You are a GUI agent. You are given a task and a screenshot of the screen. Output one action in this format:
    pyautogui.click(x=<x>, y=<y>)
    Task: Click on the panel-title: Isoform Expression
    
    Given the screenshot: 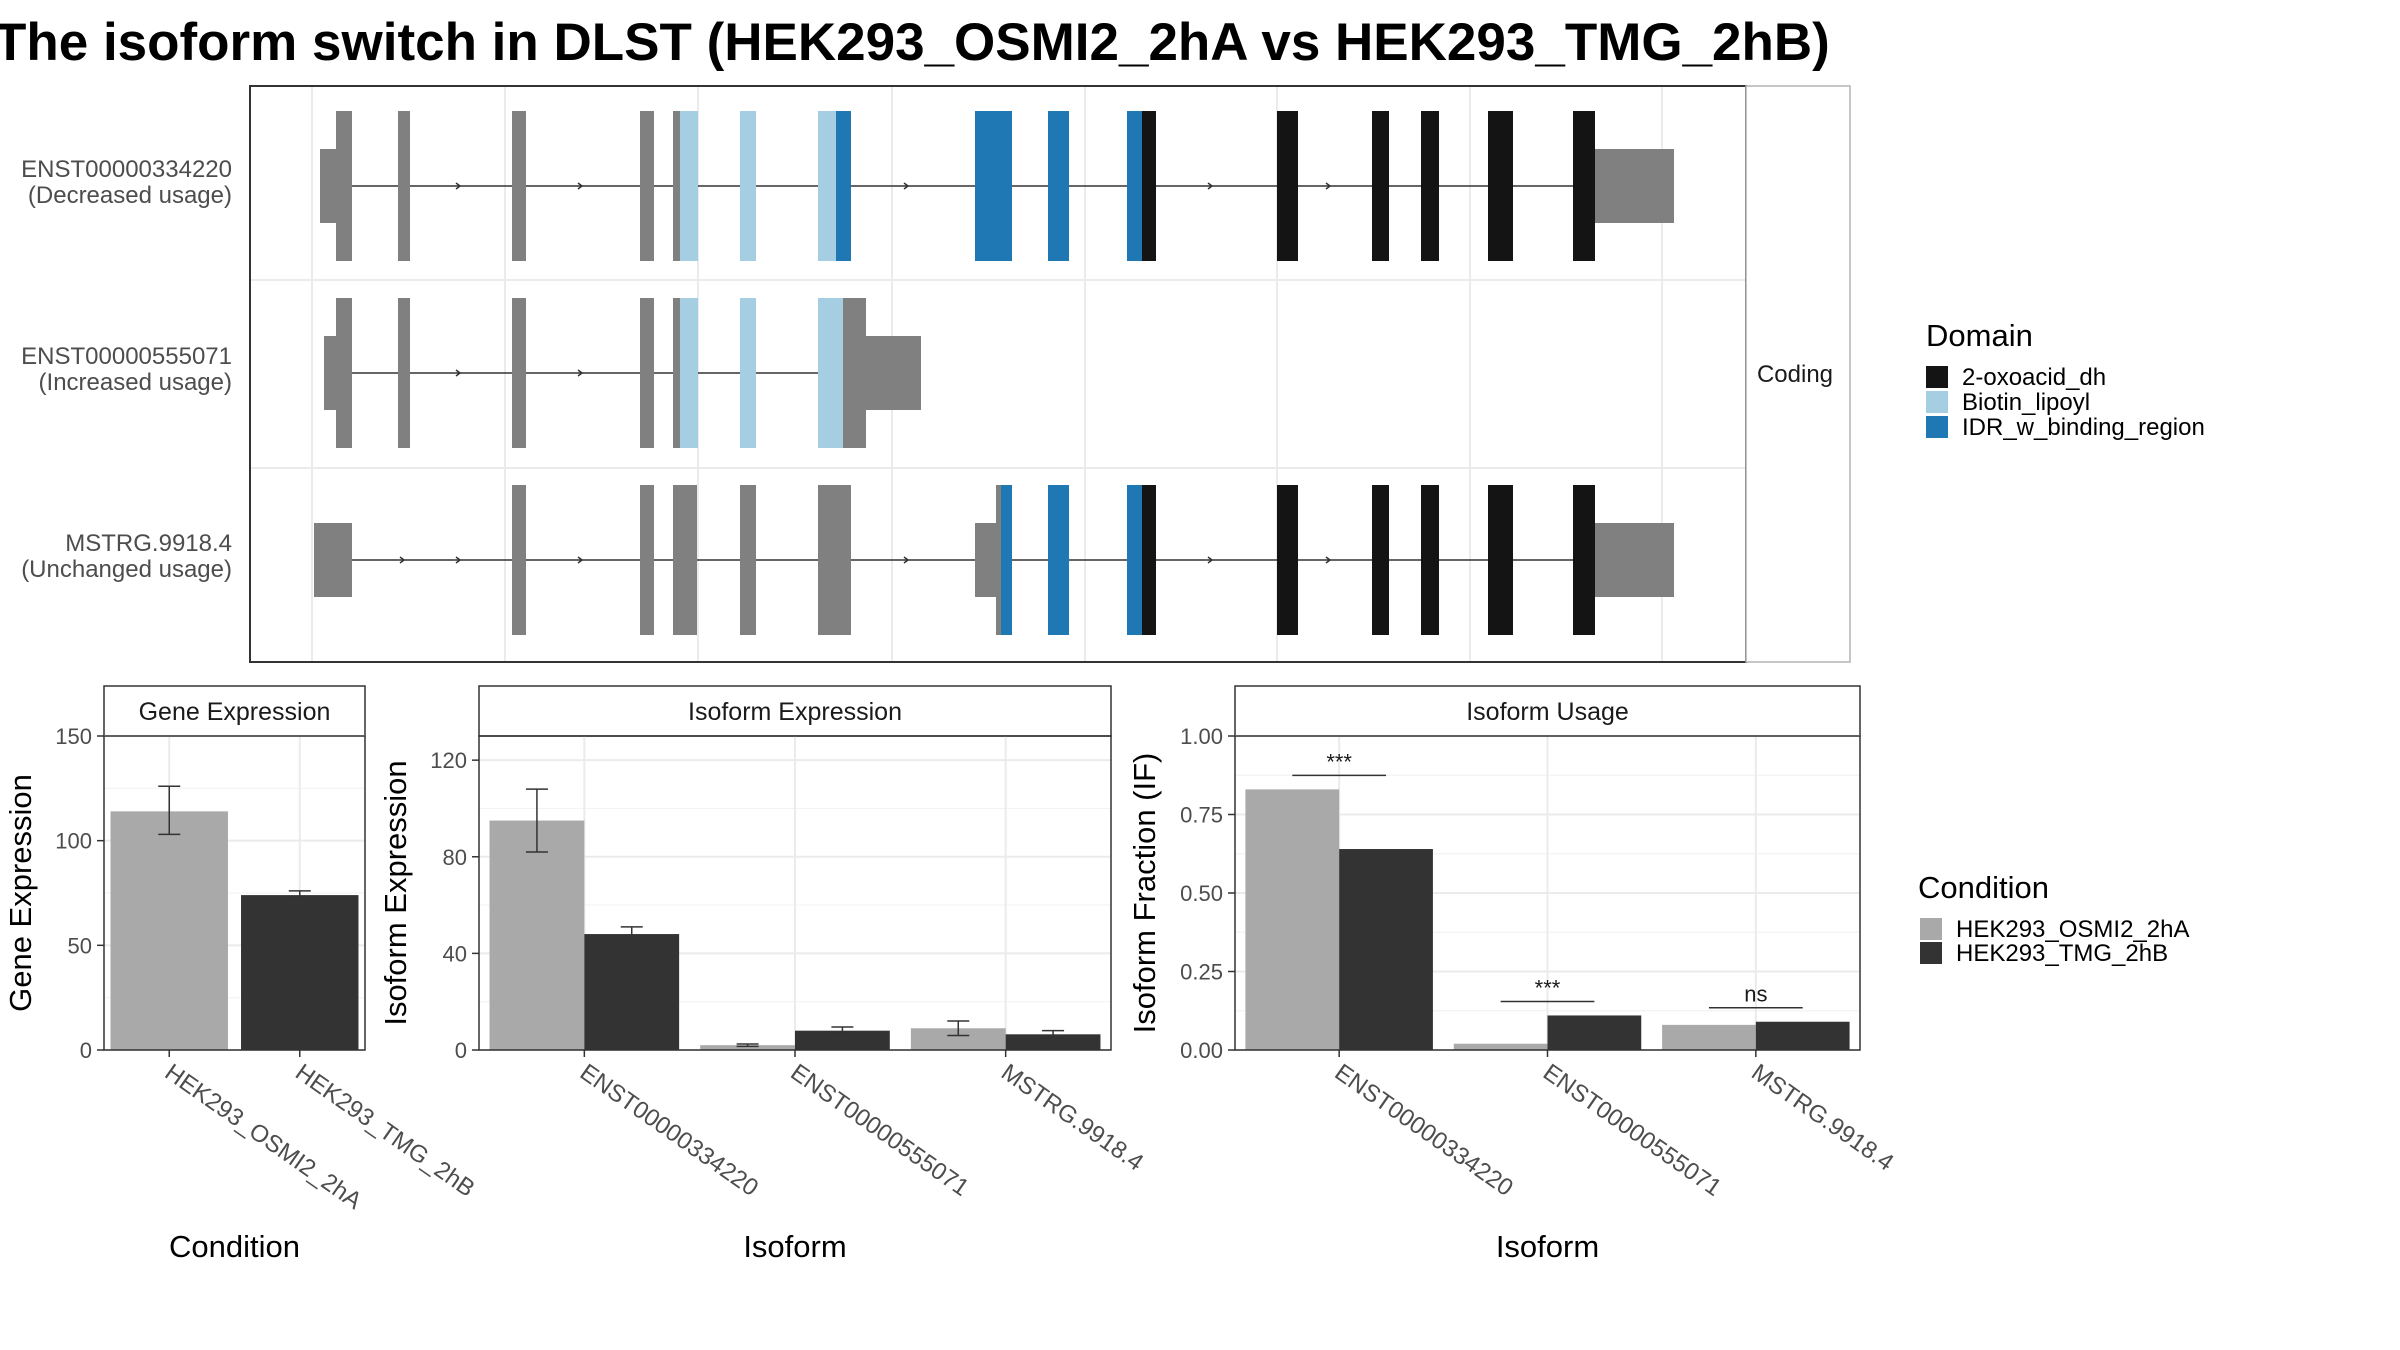 What is the action you would take?
    pyautogui.click(x=795, y=712)
    